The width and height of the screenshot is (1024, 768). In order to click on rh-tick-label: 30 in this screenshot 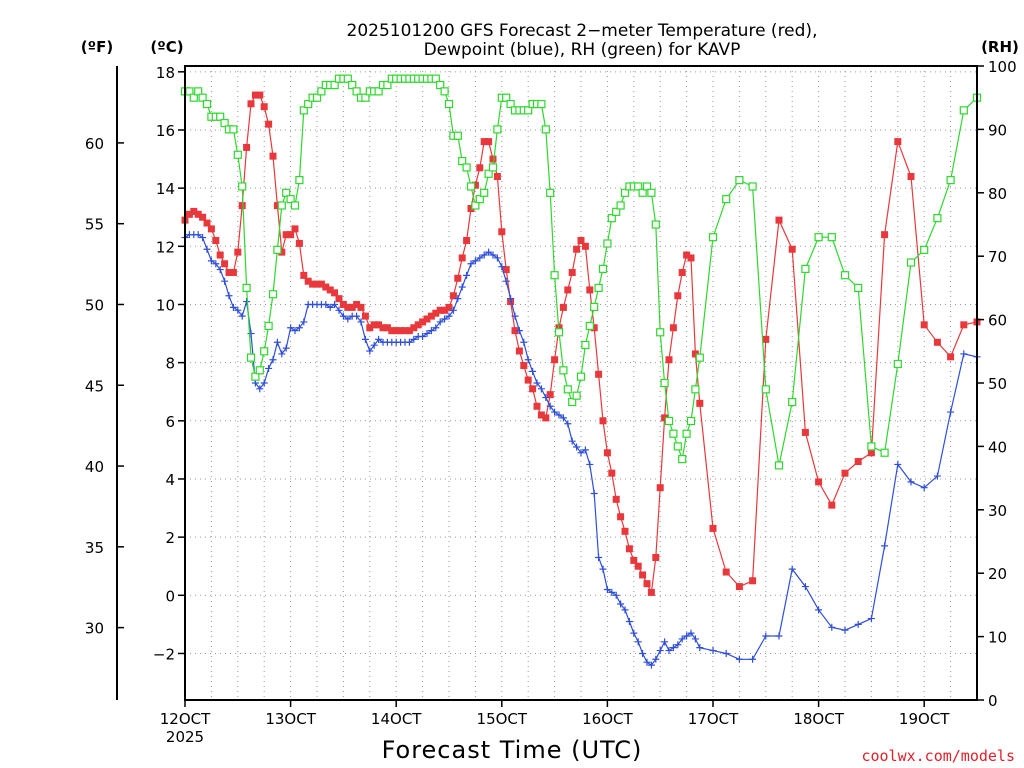, I will do `click(997, 511)`.